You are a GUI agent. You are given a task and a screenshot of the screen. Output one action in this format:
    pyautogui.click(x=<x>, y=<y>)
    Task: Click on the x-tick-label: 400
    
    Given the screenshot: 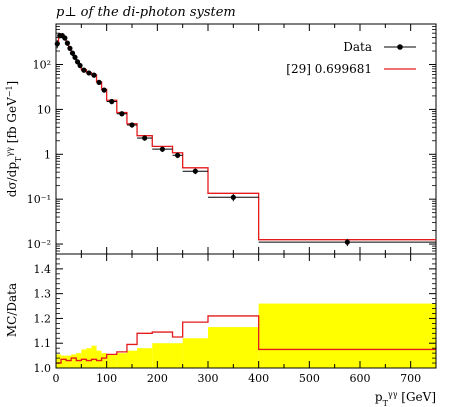 What is the action you would take?
    pyautogui.click(x=258, y=378)
    